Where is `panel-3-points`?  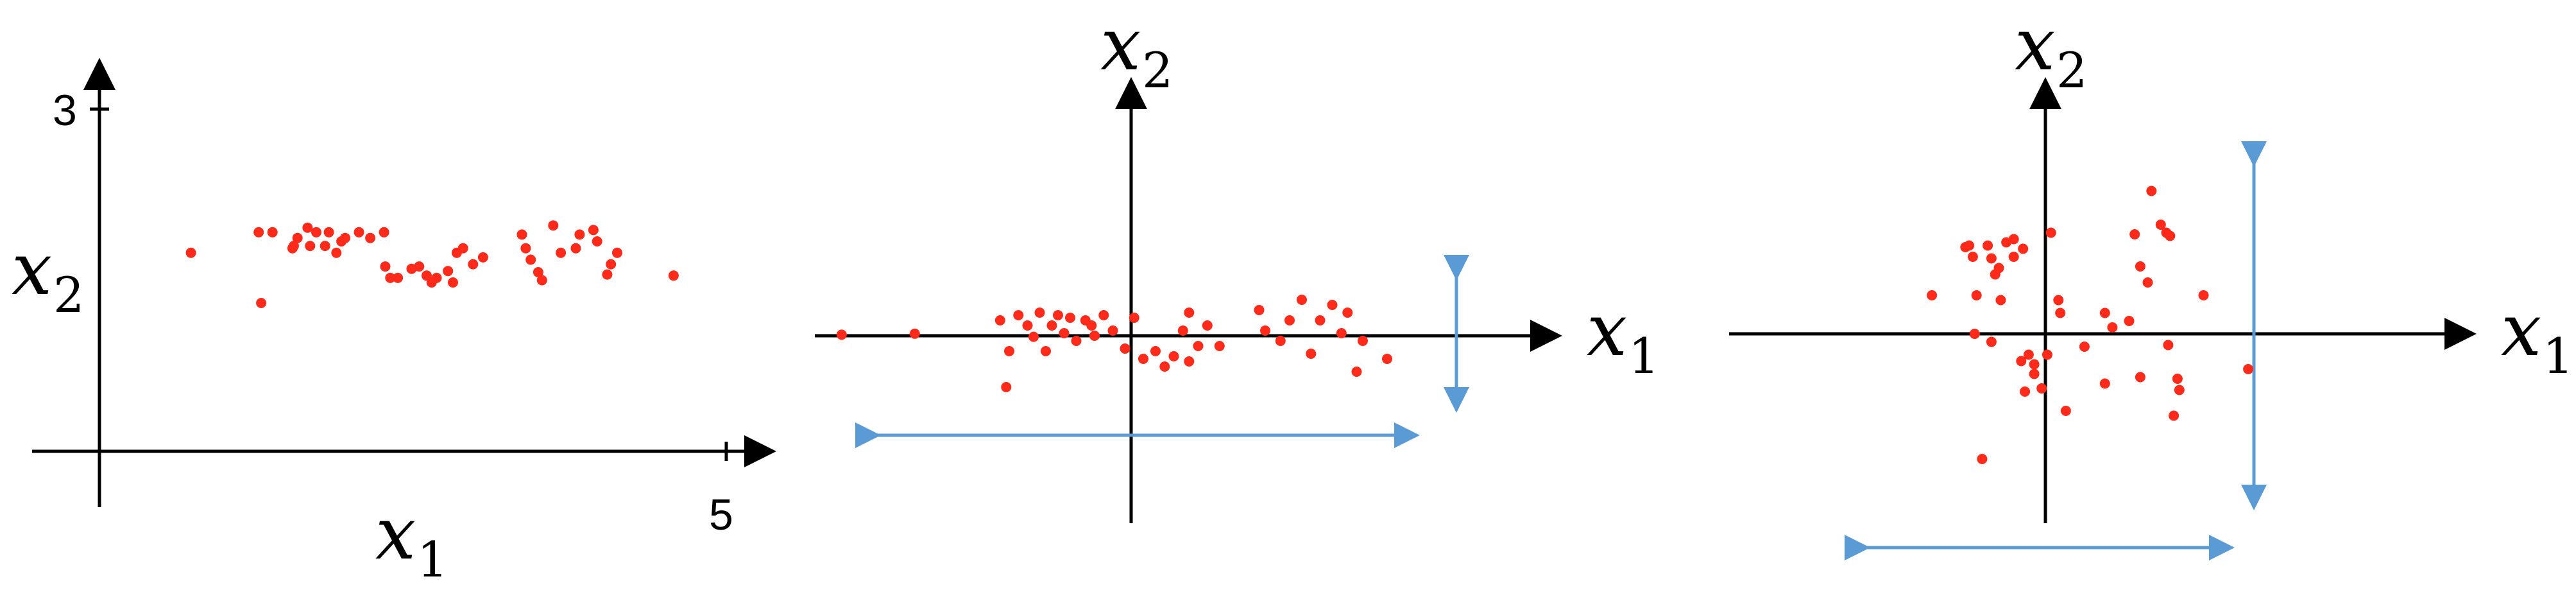 panel-3-points is located at coordinates (2090, 325).